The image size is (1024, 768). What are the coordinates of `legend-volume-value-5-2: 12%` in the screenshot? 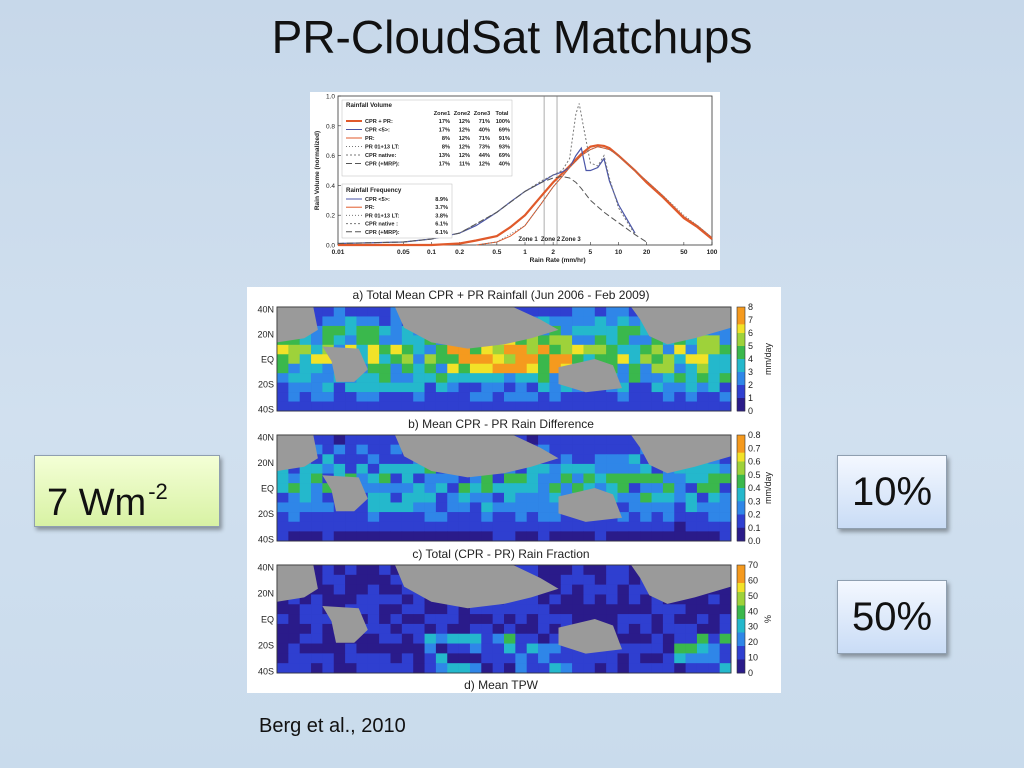 It's located at (484, 165).